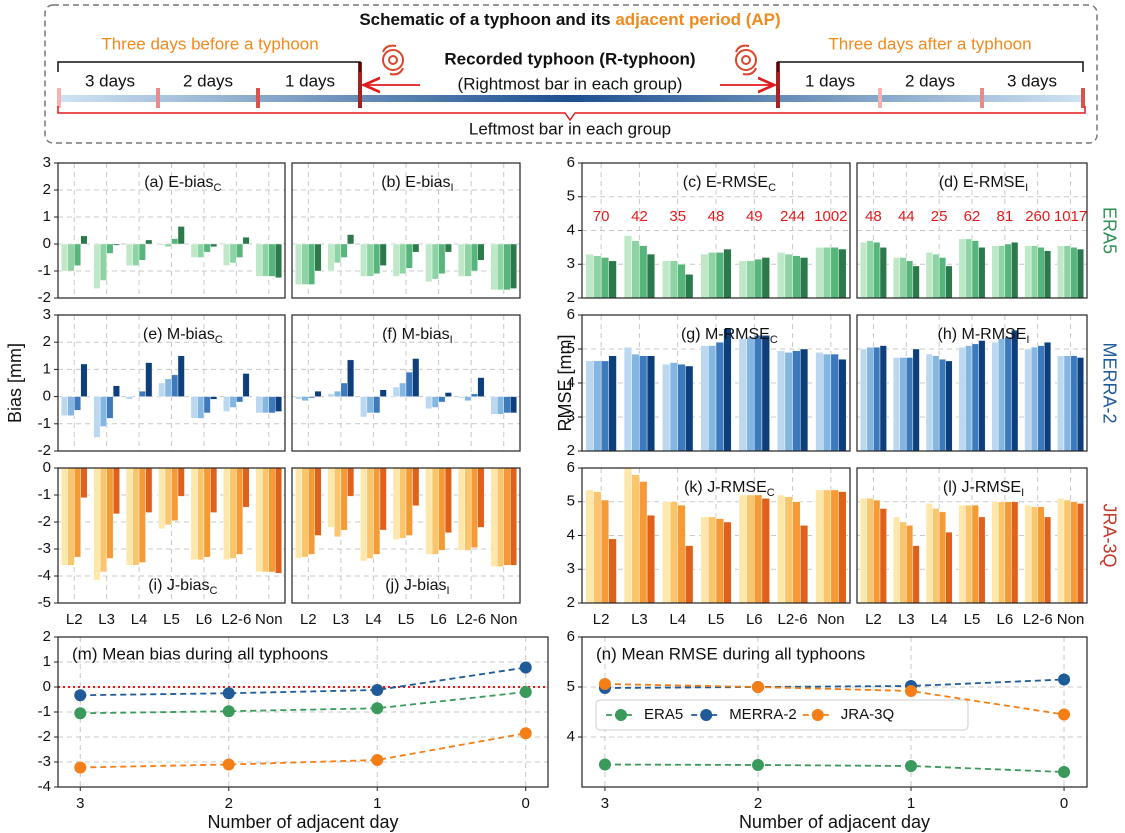 This screenshot has height=833, width=1125. What do you see at coordinates (571, 568) in the screenshot?
I see `y-tick-label: 3` at bounding box center [571, 568].